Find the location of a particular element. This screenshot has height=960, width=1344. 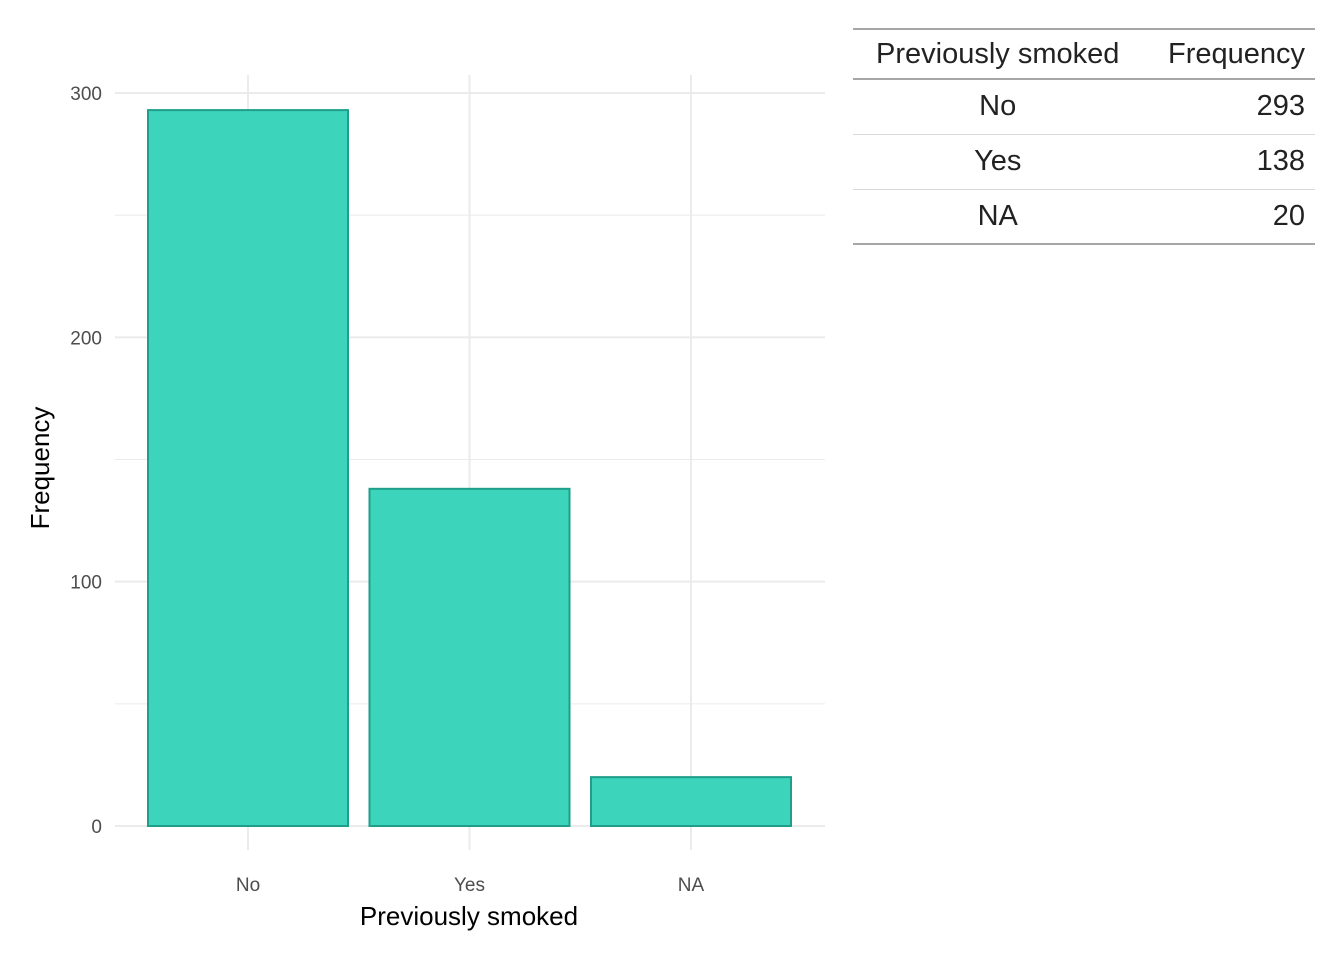

bar-yes is located at coordinates (469, 657).